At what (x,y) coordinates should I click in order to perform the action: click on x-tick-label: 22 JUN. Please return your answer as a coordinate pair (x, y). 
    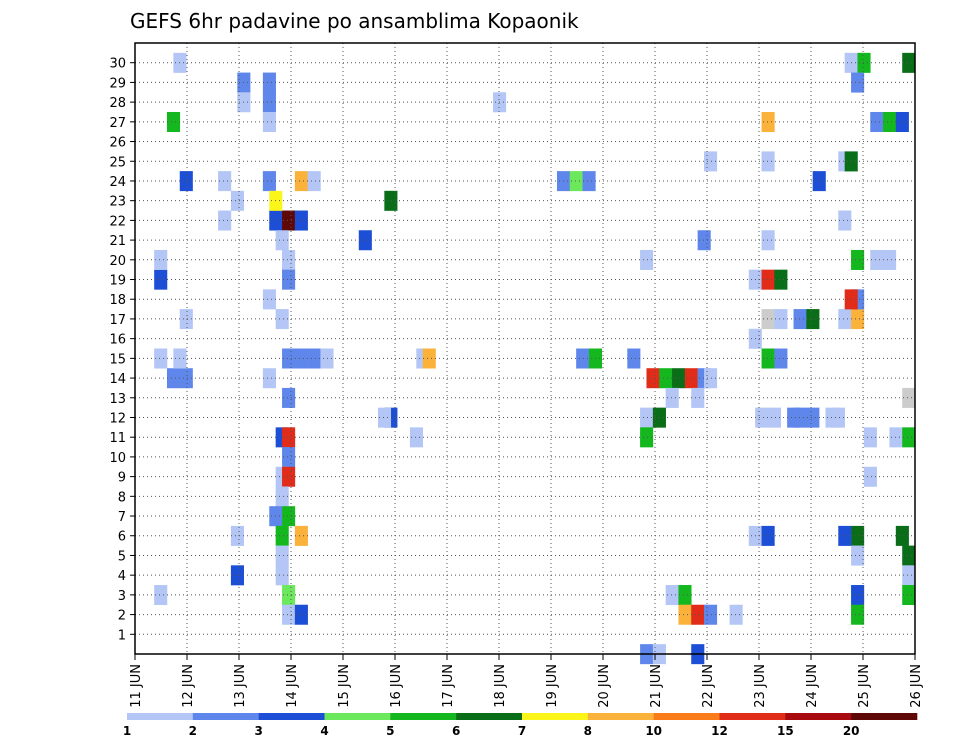
    Looking at the image, I should click on (708, 686).